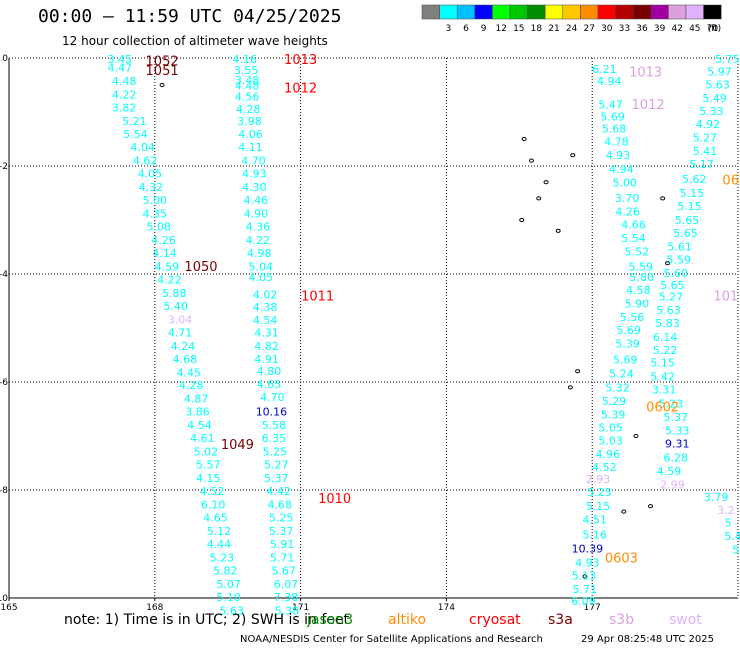 This screenshot has height=650, width=740. Describe the element at coordinates (266, 359) in the screenshot. I see `swh-value: 4.91` at that location.